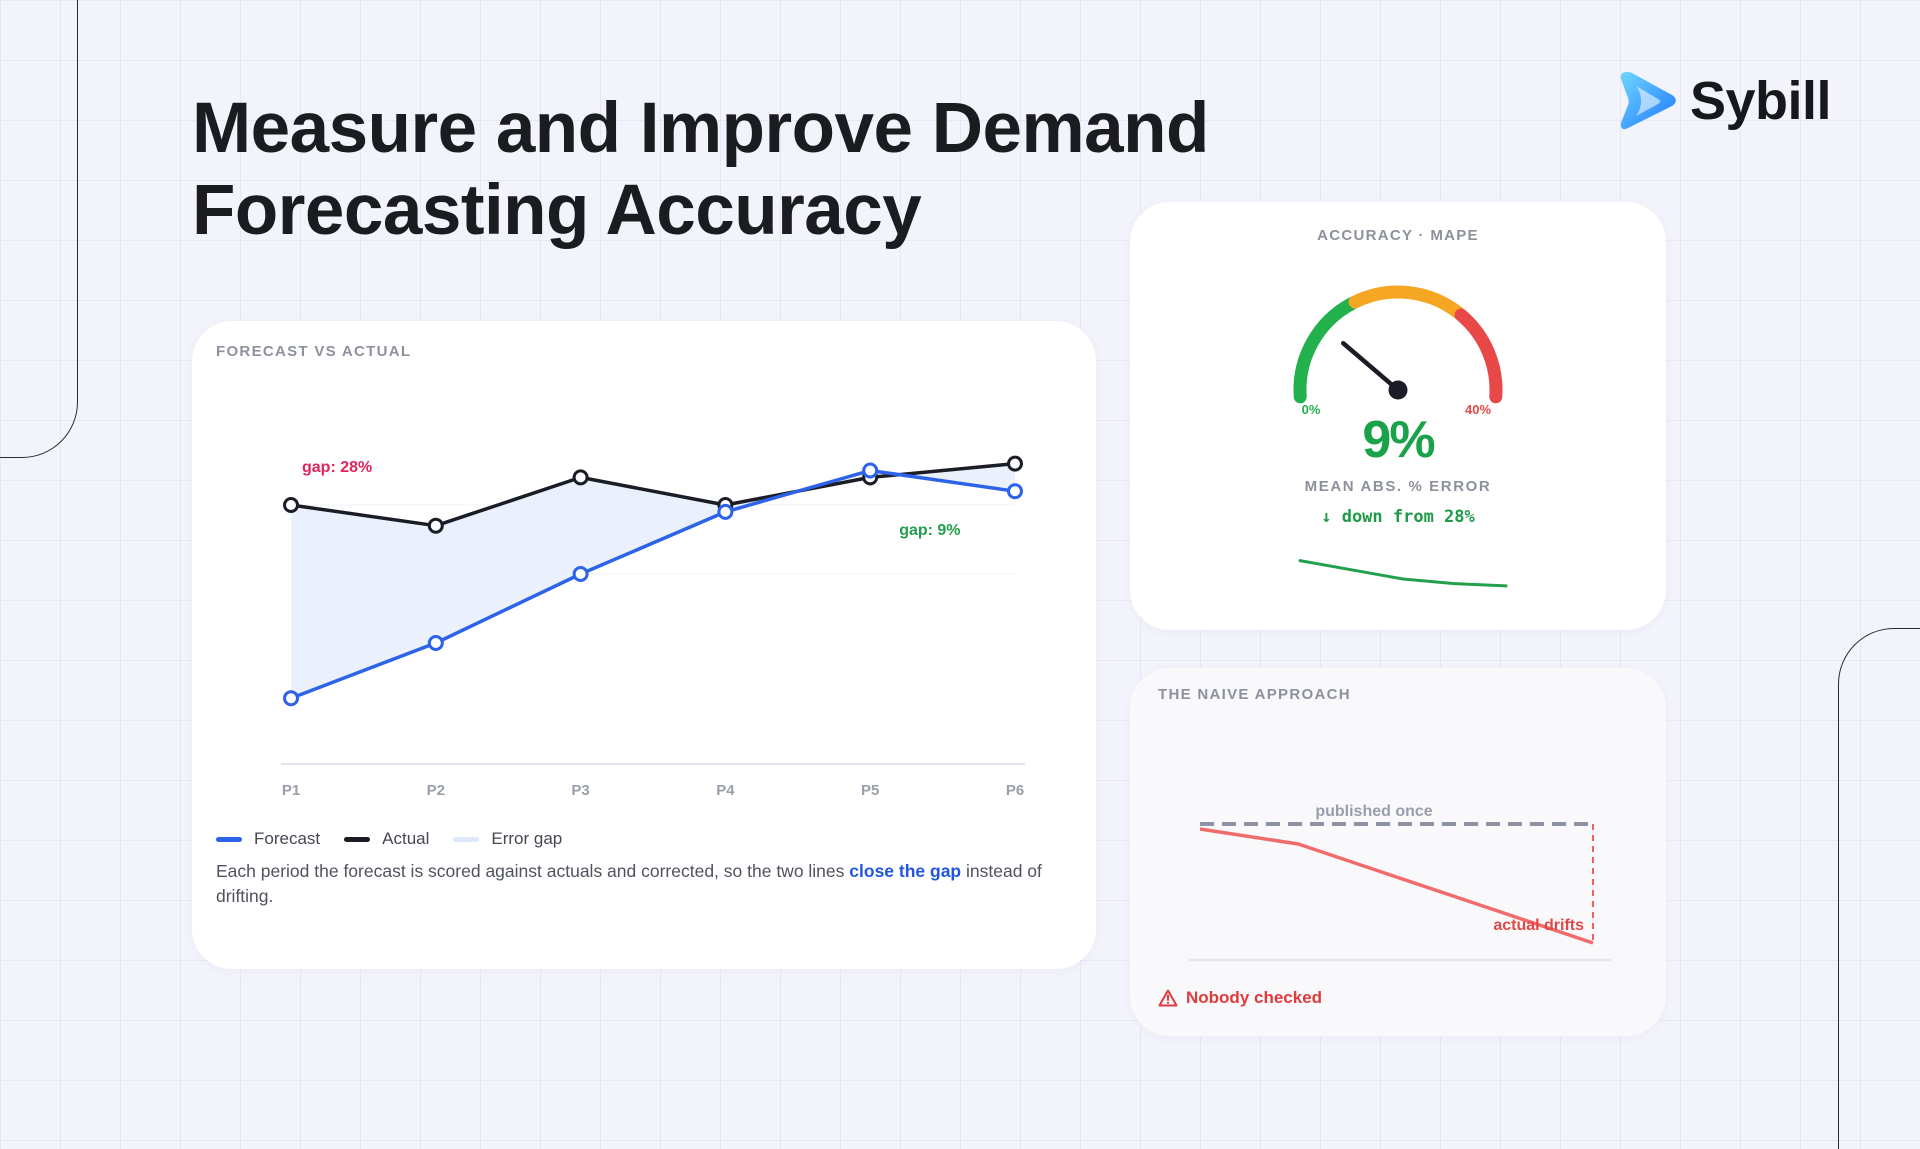 This screenshot has height=1149, width=1920. I want to click on gauge-needle, so click(1371, 366).